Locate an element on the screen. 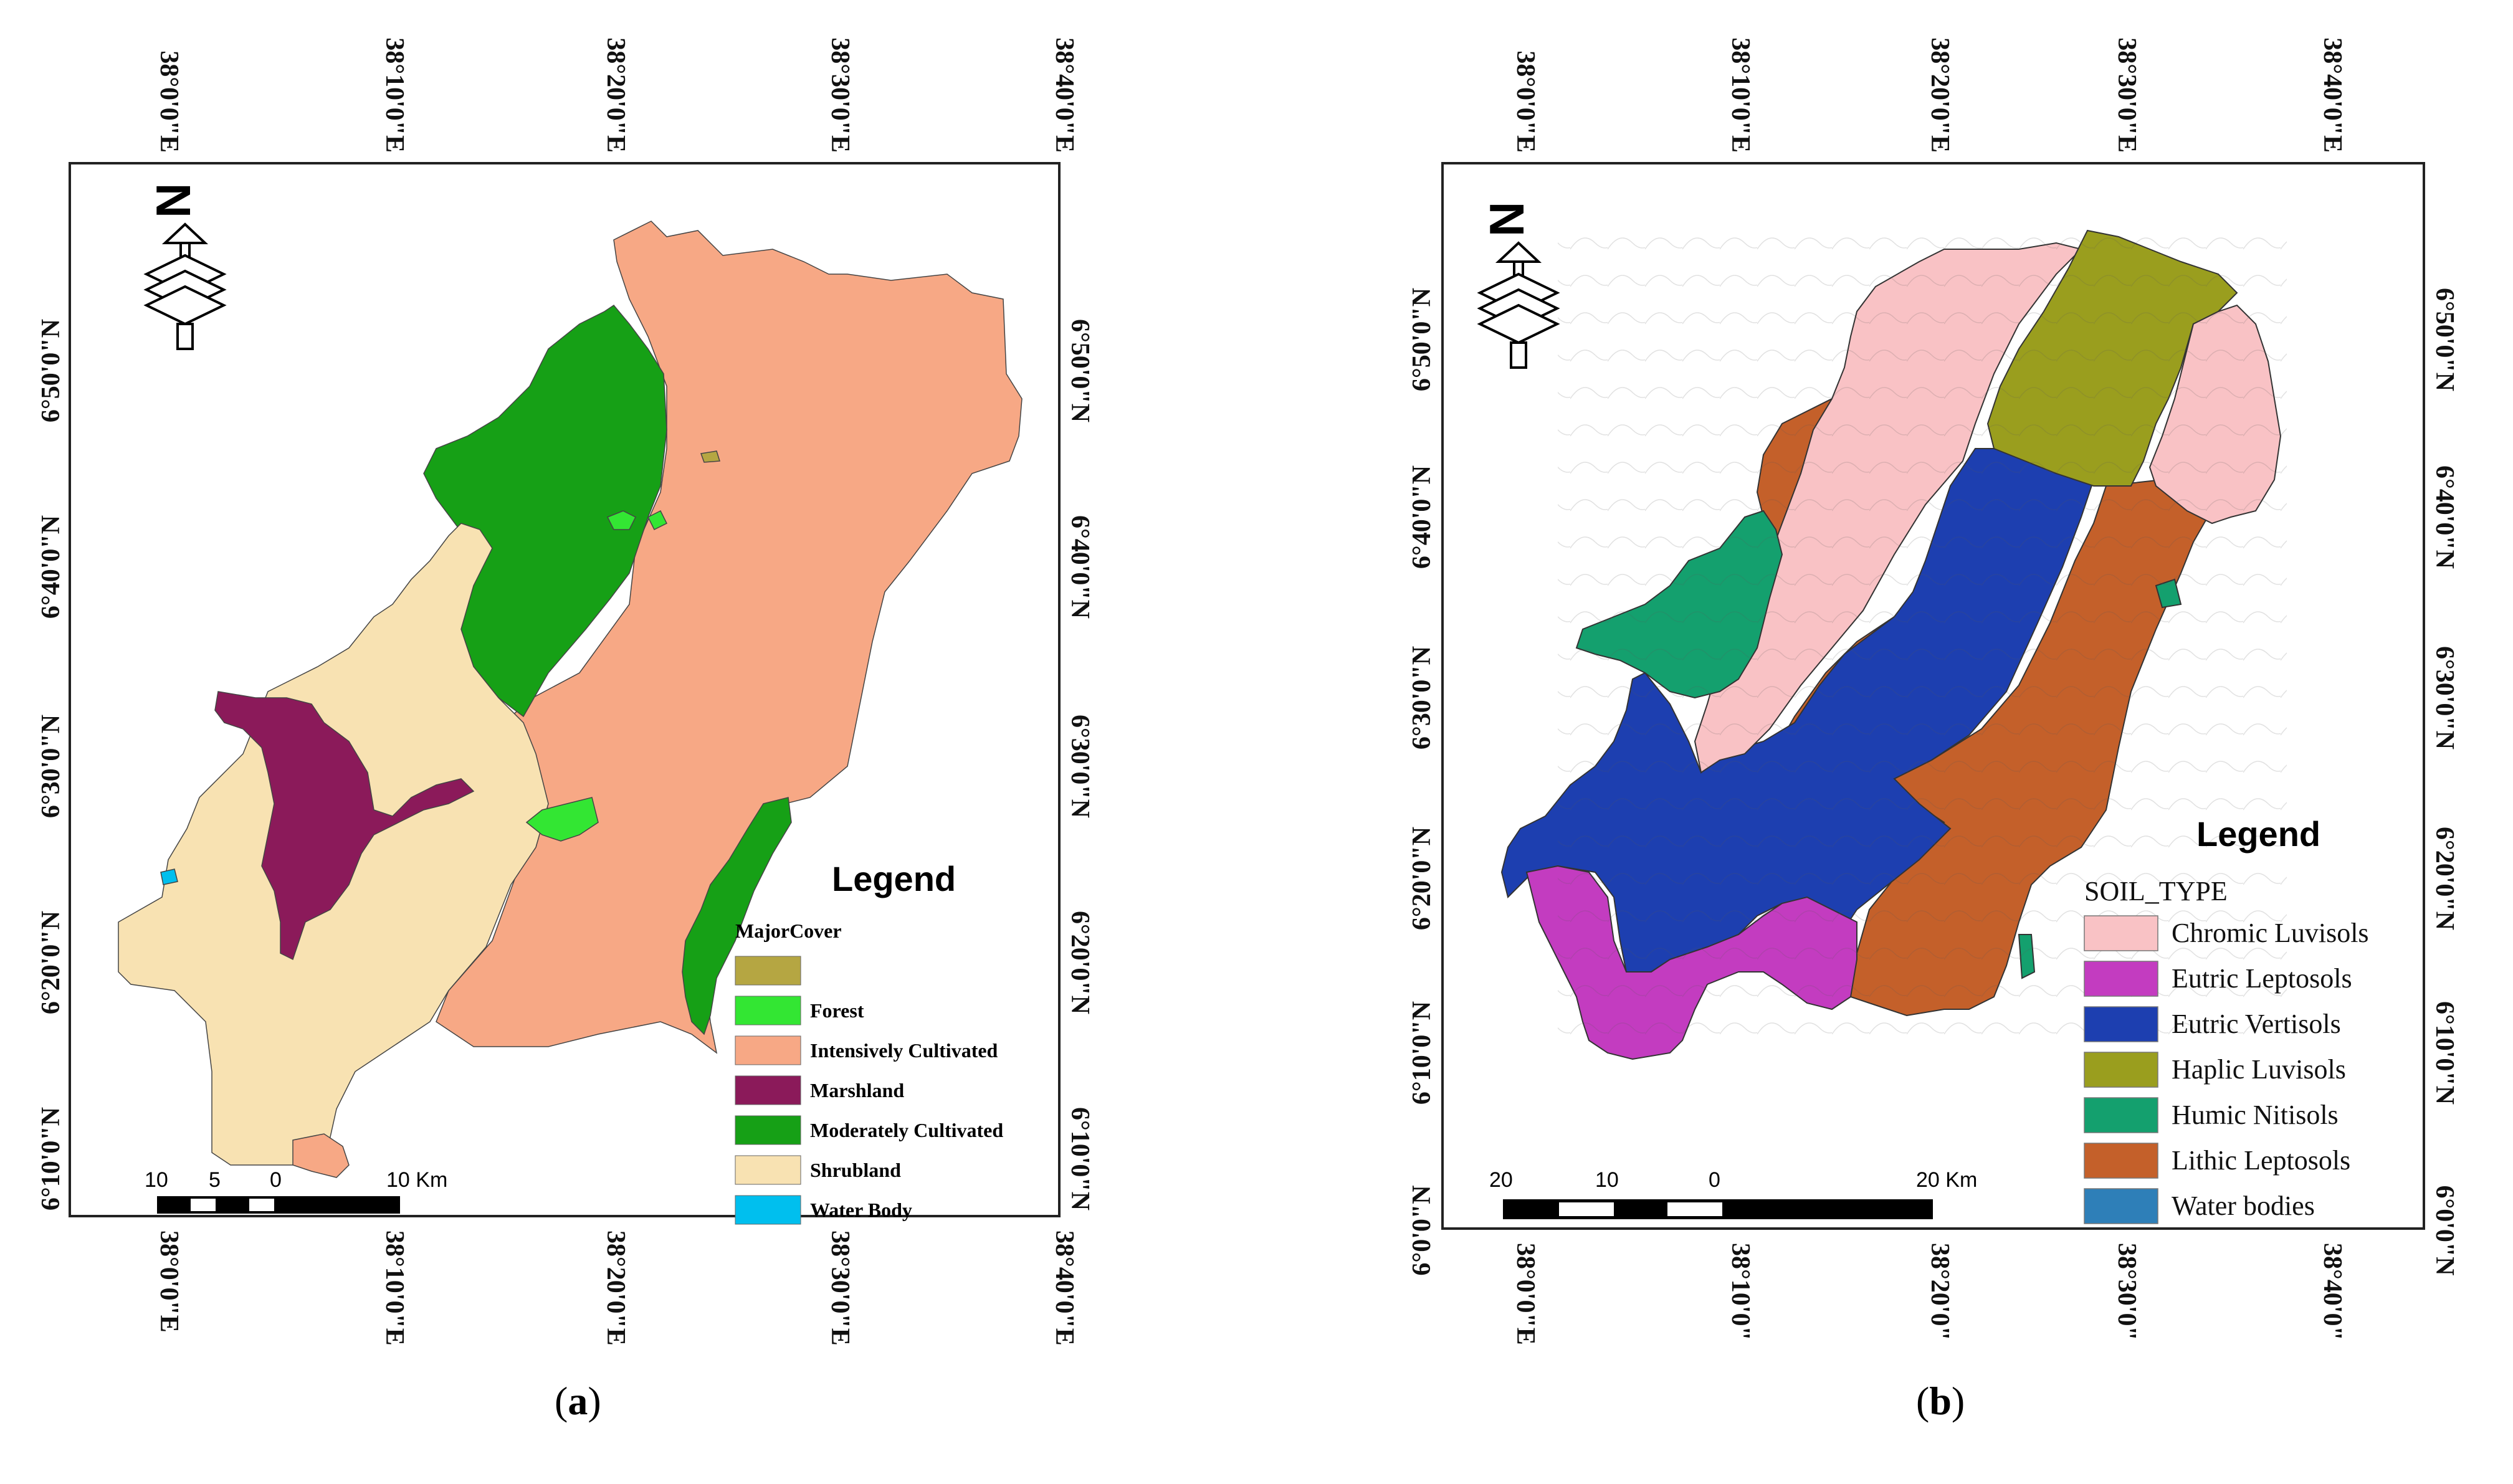 This screenshot has height=1484, width=2513. legend-subtitle: SOIL_TYPE is located at coordinates (2156, 891).